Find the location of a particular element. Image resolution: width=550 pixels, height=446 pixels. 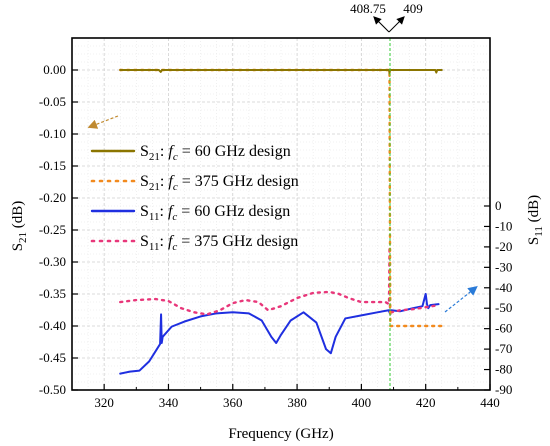

y-right-tick-label: -40 is located at coordinates (503, 287).